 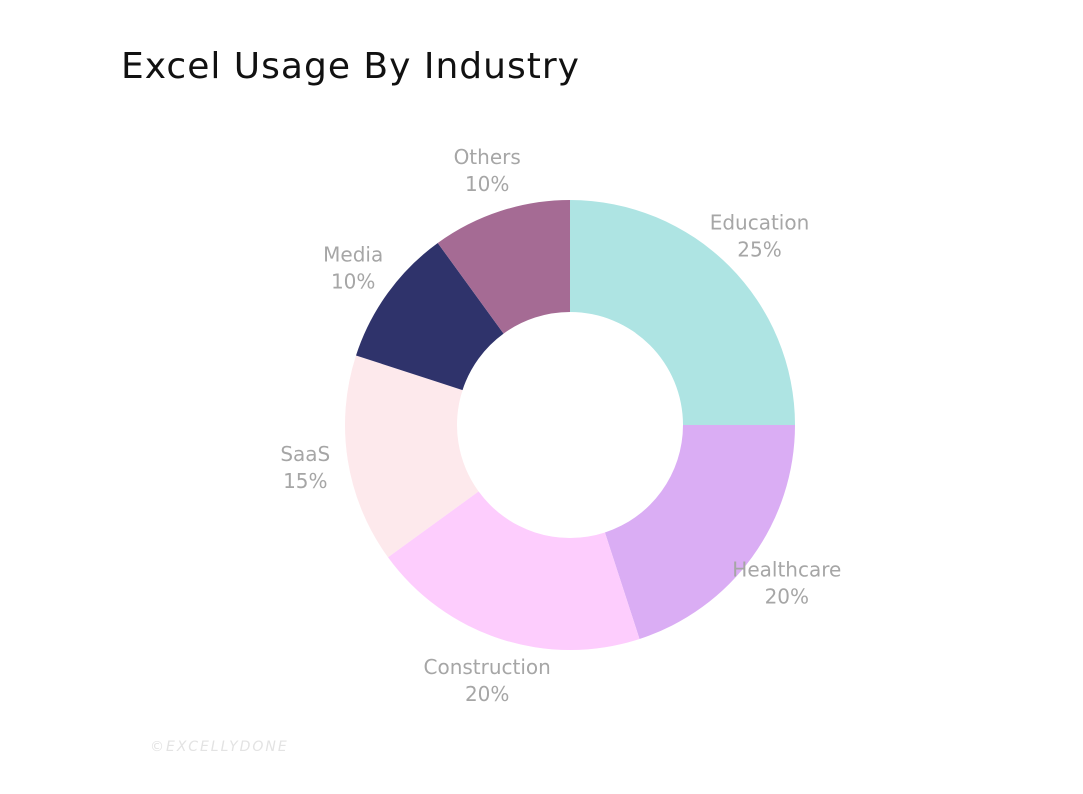 I want to click on slice-construction, so click(x=513, y=571).